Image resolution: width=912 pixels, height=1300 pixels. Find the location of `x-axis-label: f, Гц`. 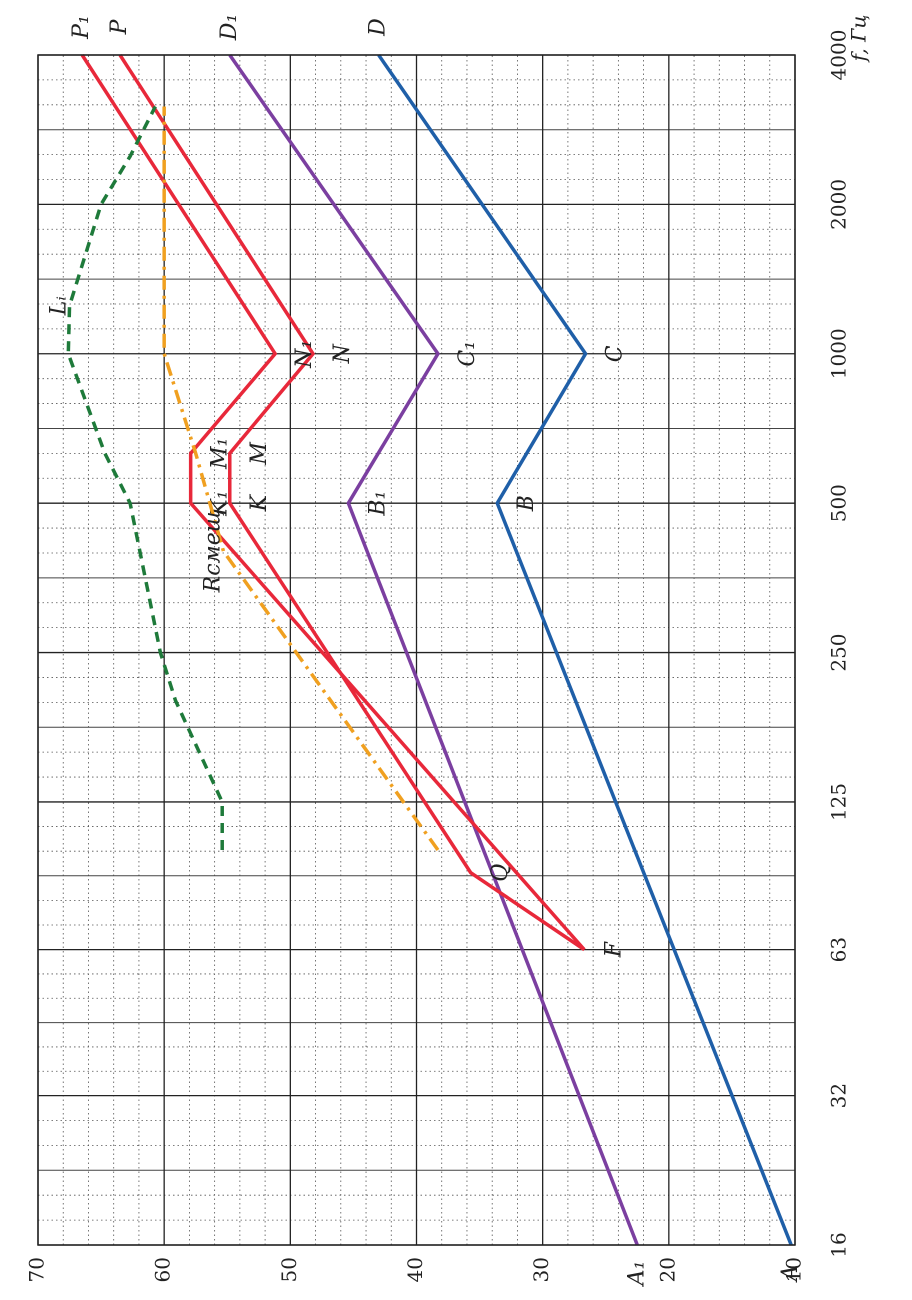

x-axis-label: f, Гц is located at coordinates (859, 39).